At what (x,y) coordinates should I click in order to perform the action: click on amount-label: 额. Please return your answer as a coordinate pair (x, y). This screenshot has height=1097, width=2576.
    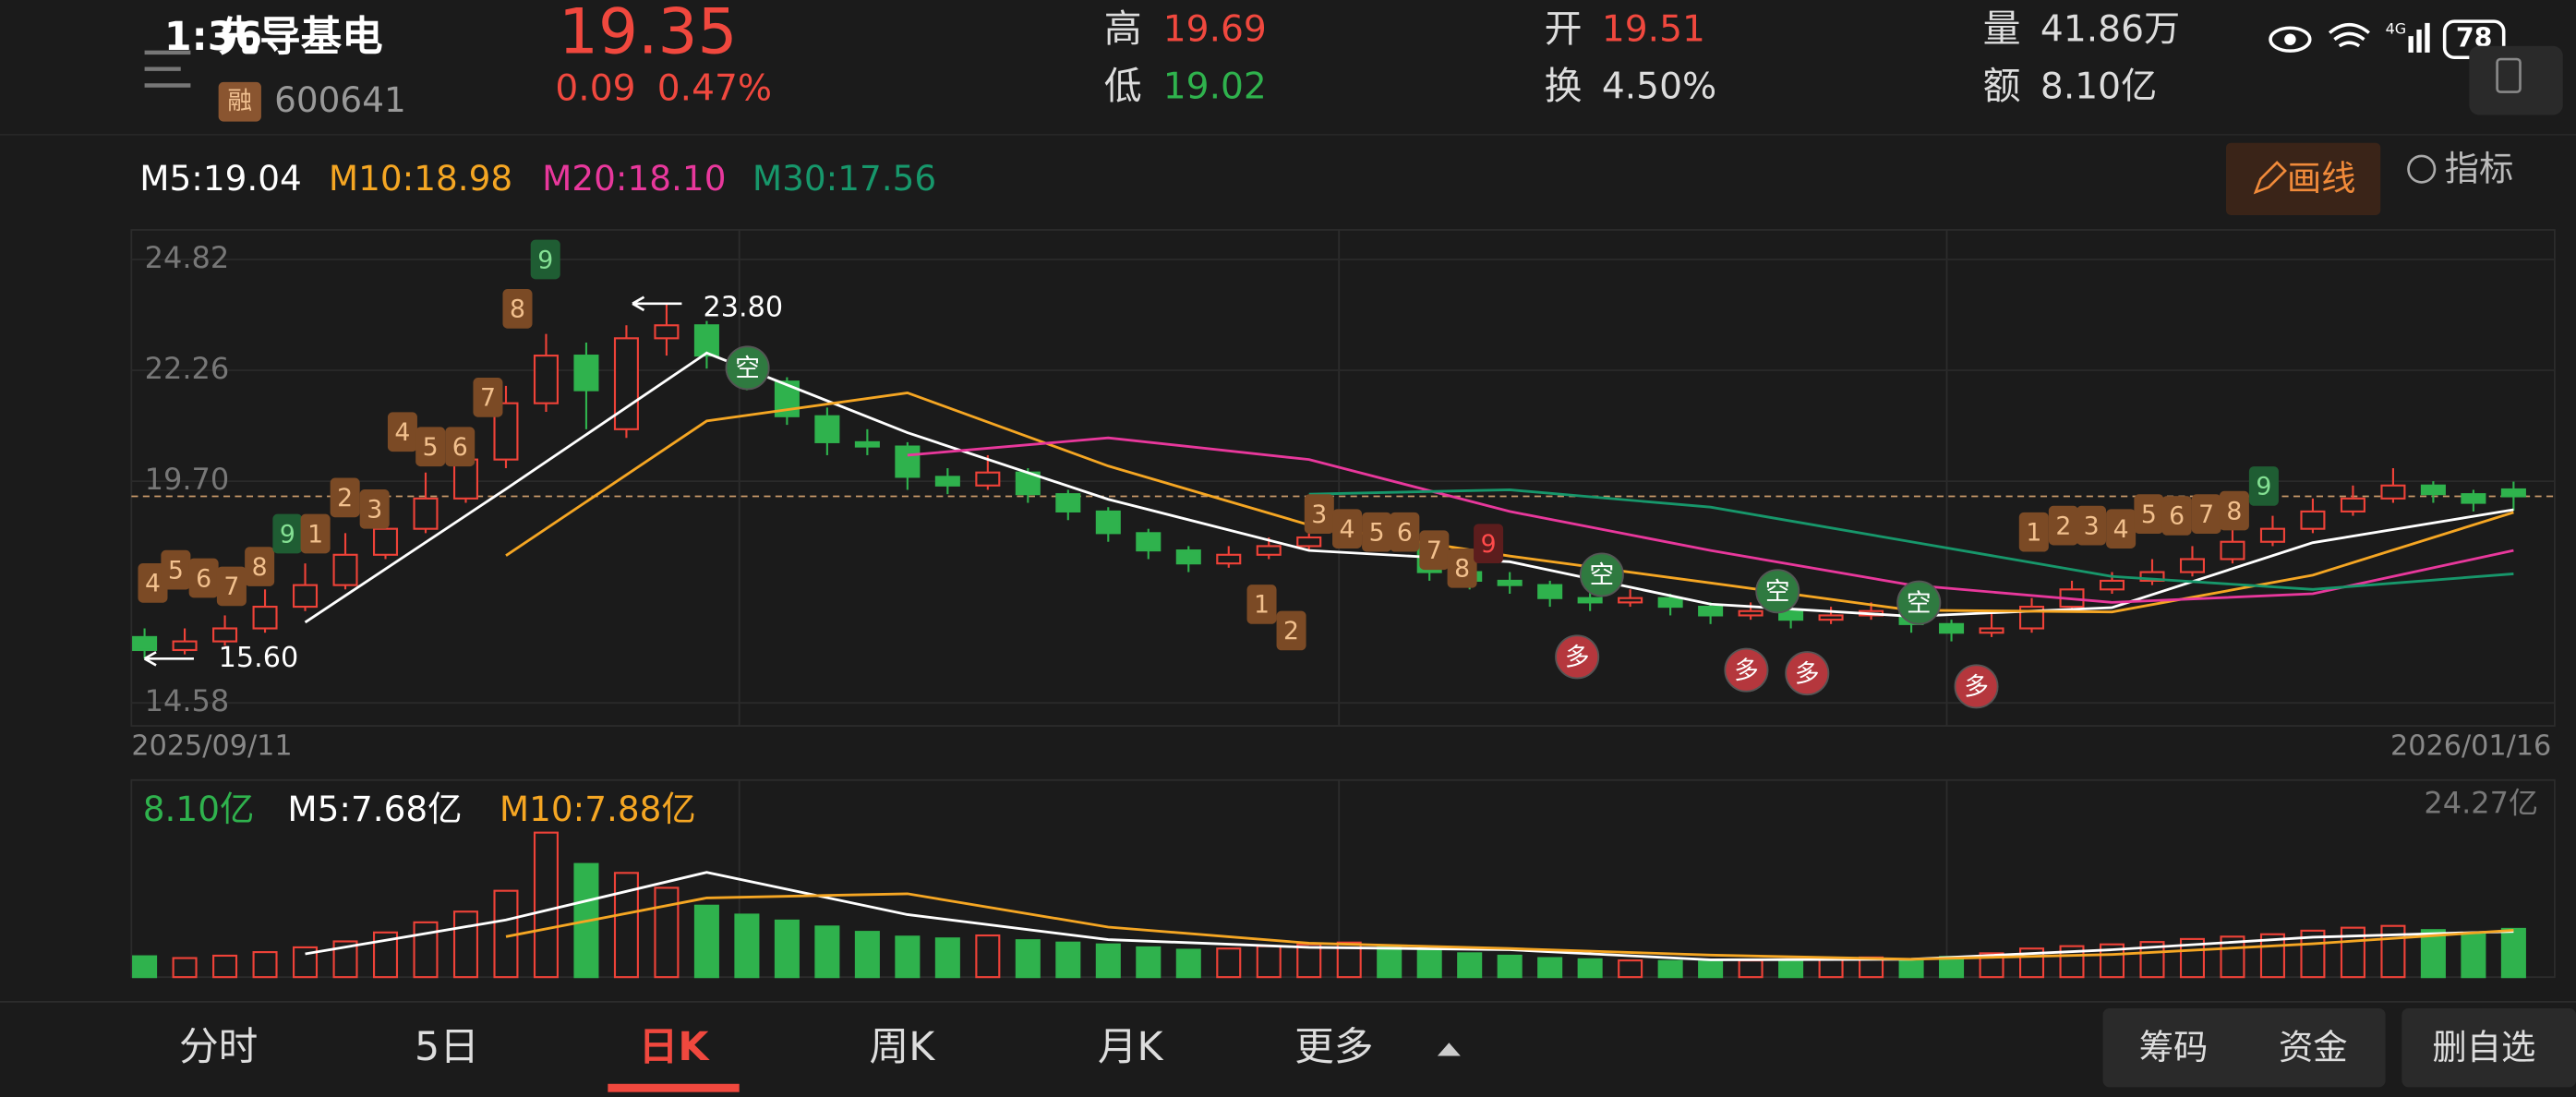
    Looking at the image, I should click on (2002, 86).